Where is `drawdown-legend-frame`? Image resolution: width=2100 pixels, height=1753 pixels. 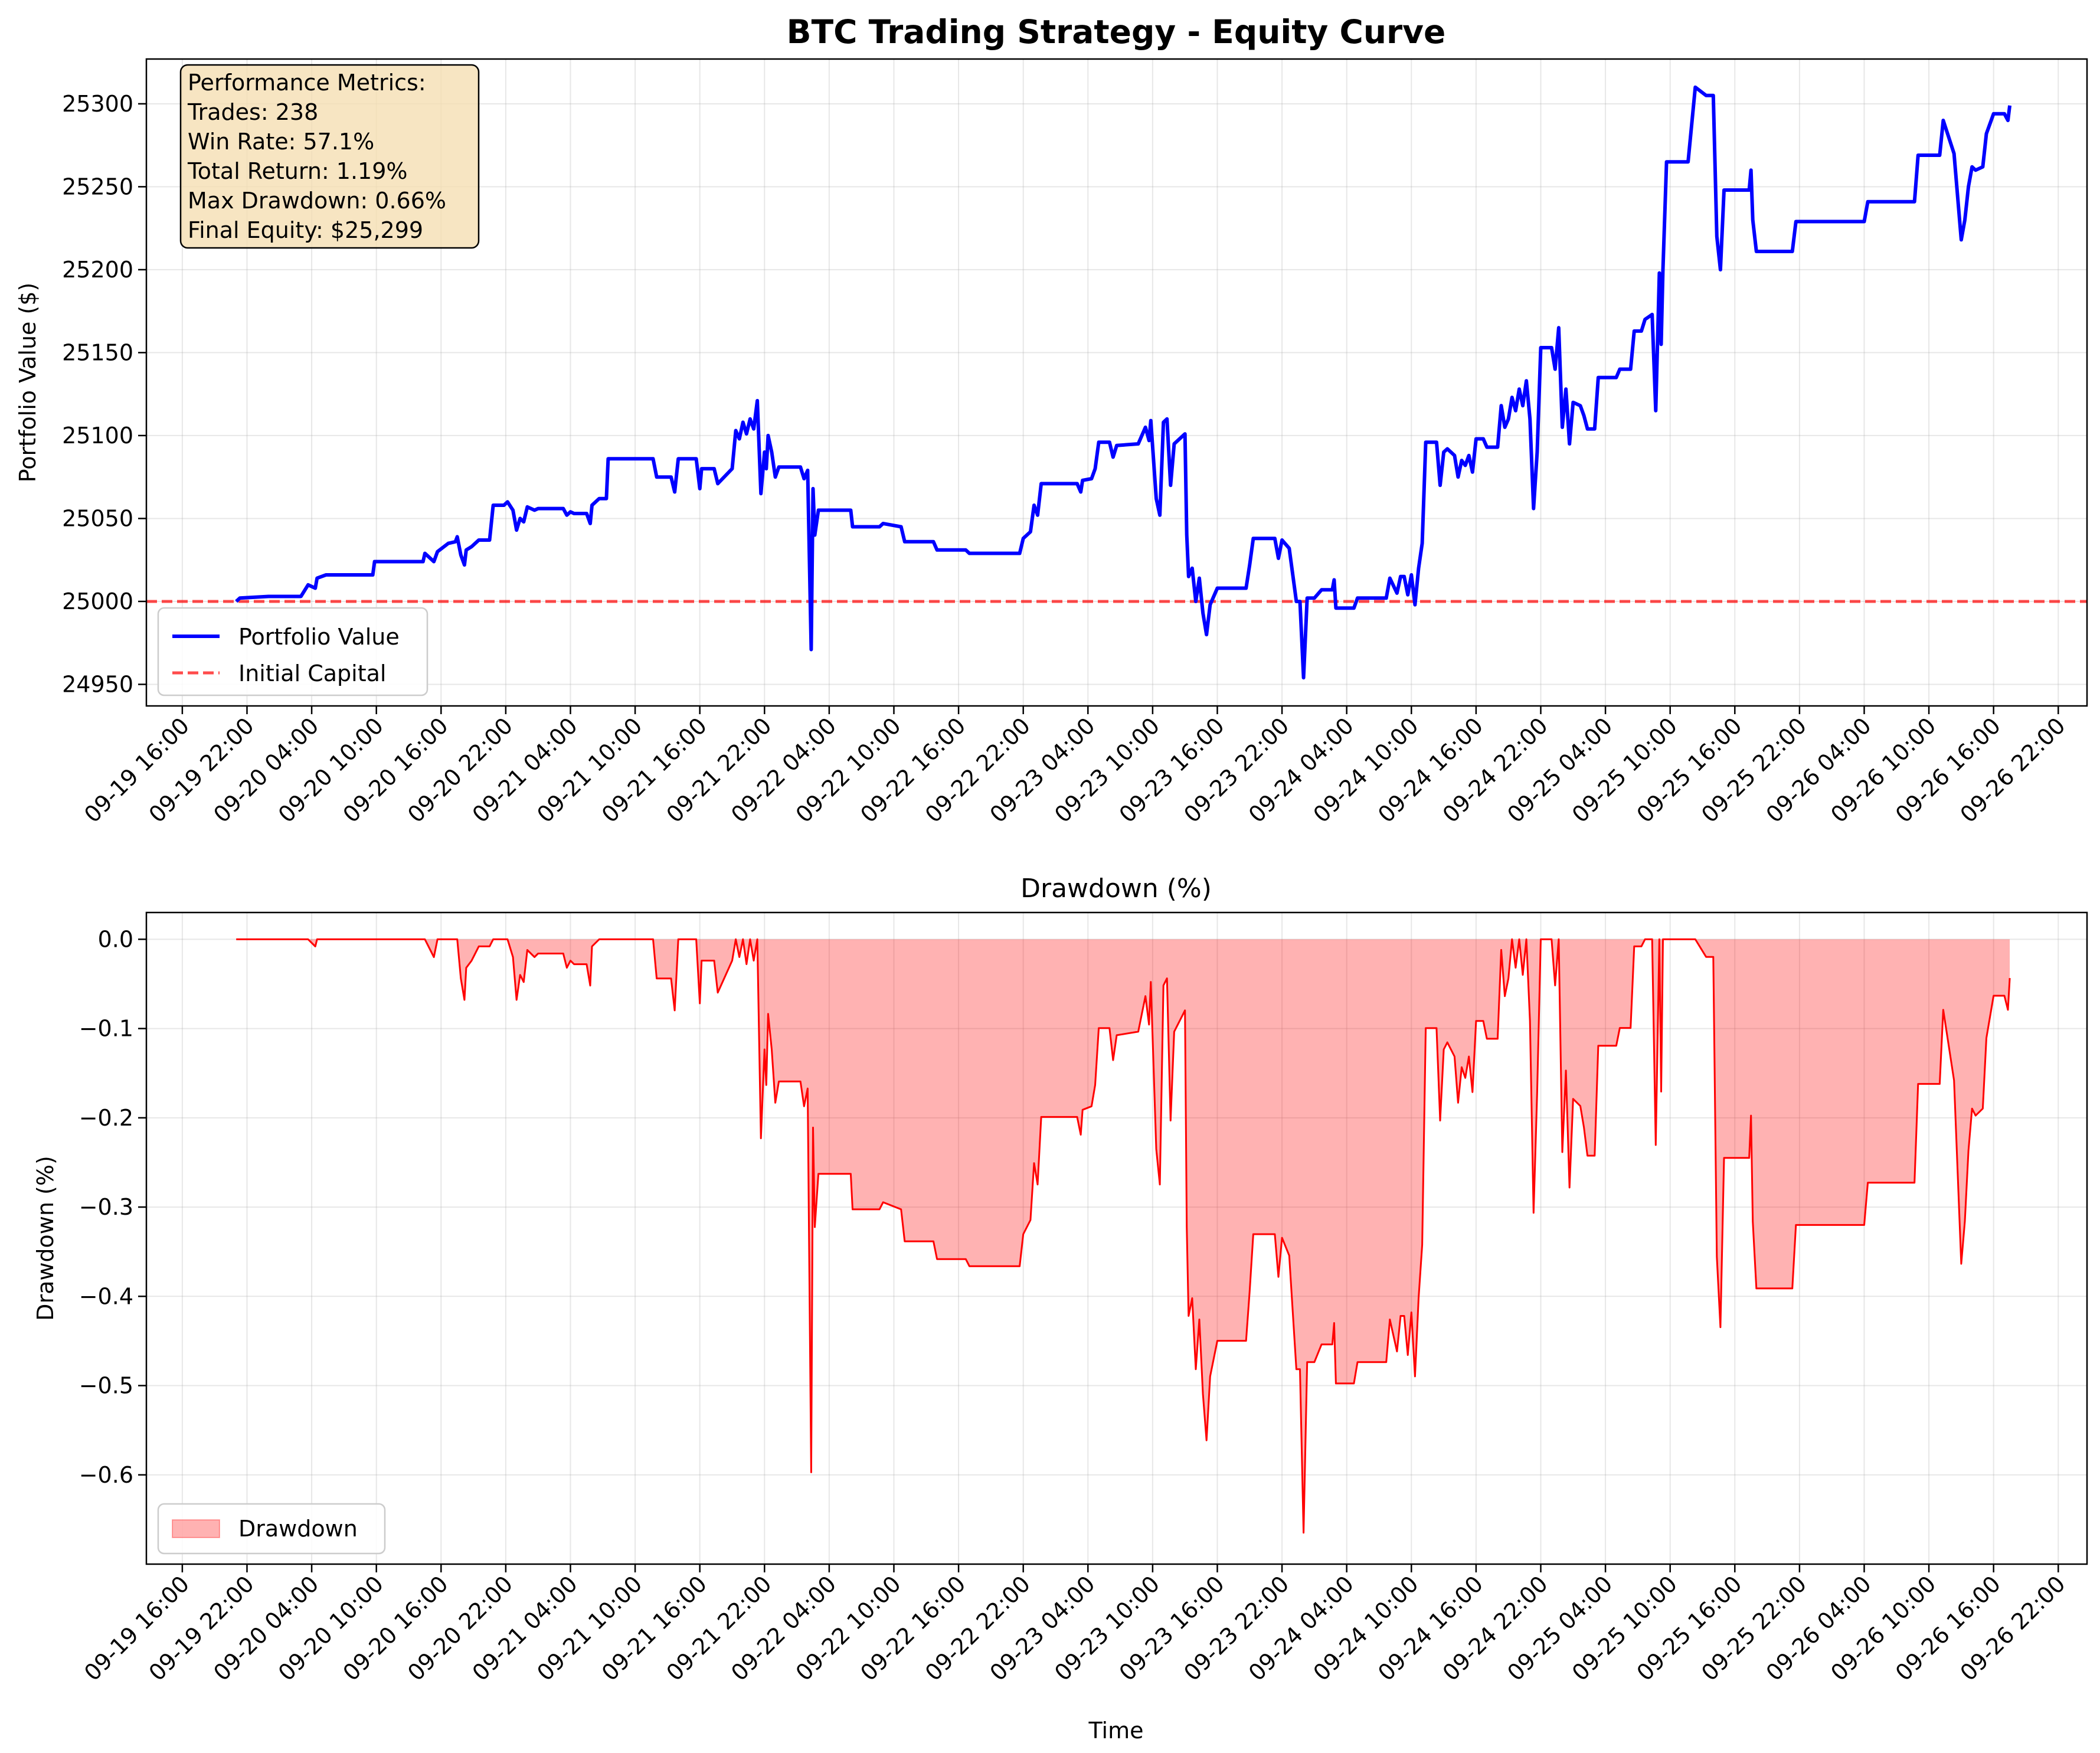 drawdown-legend-frame is located at coordinates (271, 1529).